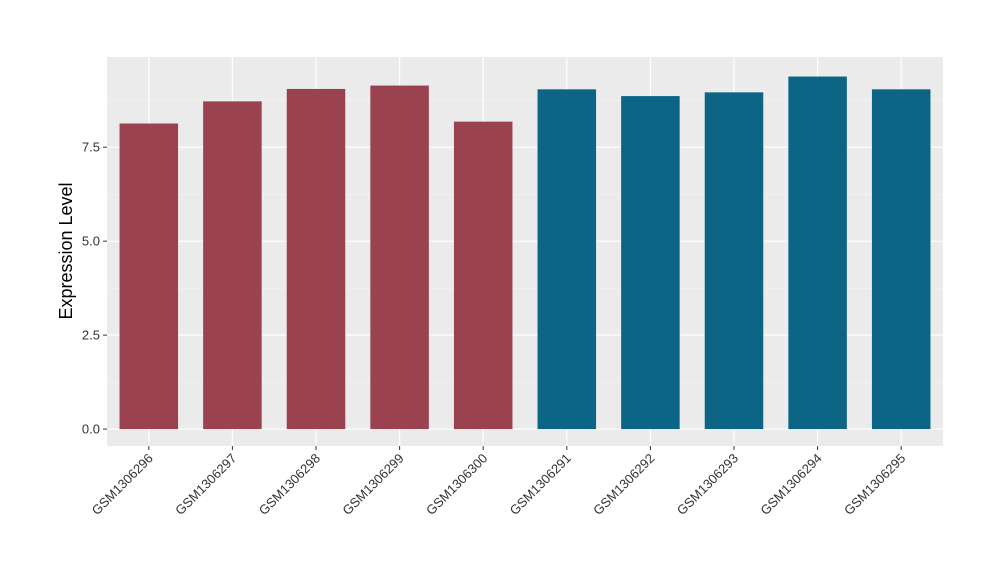 Image resolution: width=1000 pixels, height=580 pixels. What do you see at coordinates (372, 484) in the screenshot?
I see `x-tick-label: GSM1306299` at bounding box center [372, 484].